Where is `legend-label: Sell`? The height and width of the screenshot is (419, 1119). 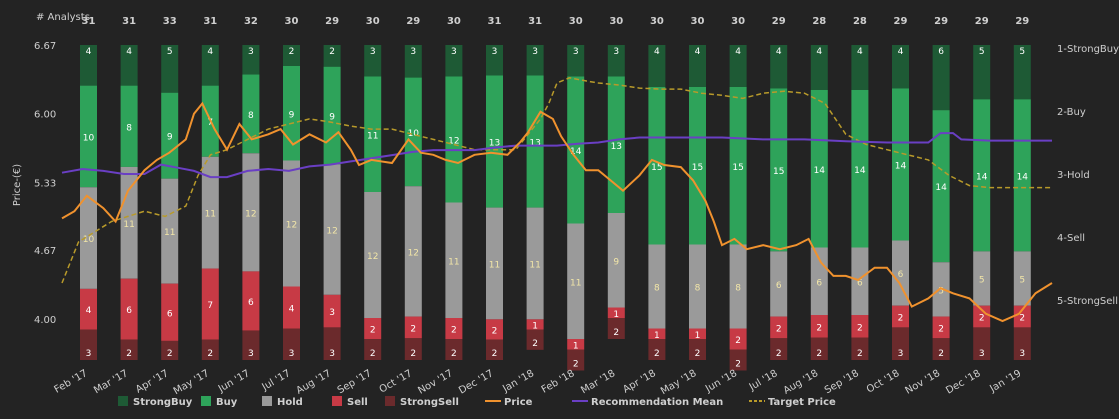 legend-label: Sell is located at coordinates (357, 402).